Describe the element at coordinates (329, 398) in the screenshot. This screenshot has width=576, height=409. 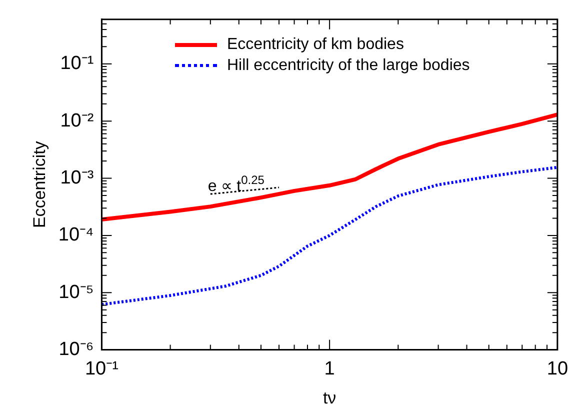
I see `x-axis-title: tν` at that location.